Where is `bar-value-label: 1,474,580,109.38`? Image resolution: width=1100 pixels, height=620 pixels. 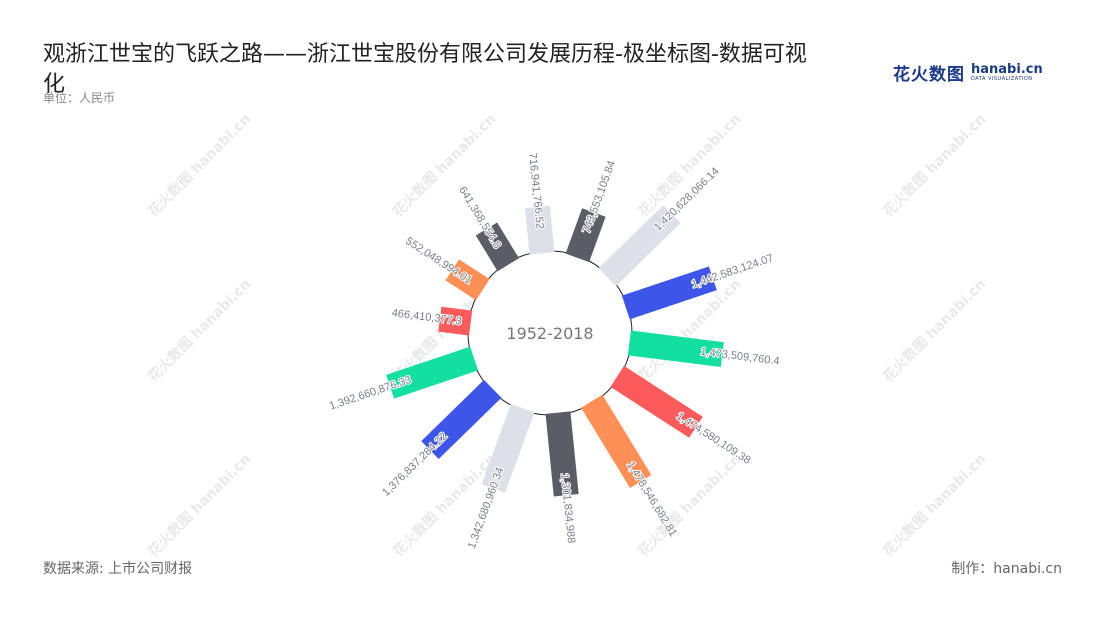 bar-value-label: 1,474,580,109.38 is located at coordinates (713, 438).